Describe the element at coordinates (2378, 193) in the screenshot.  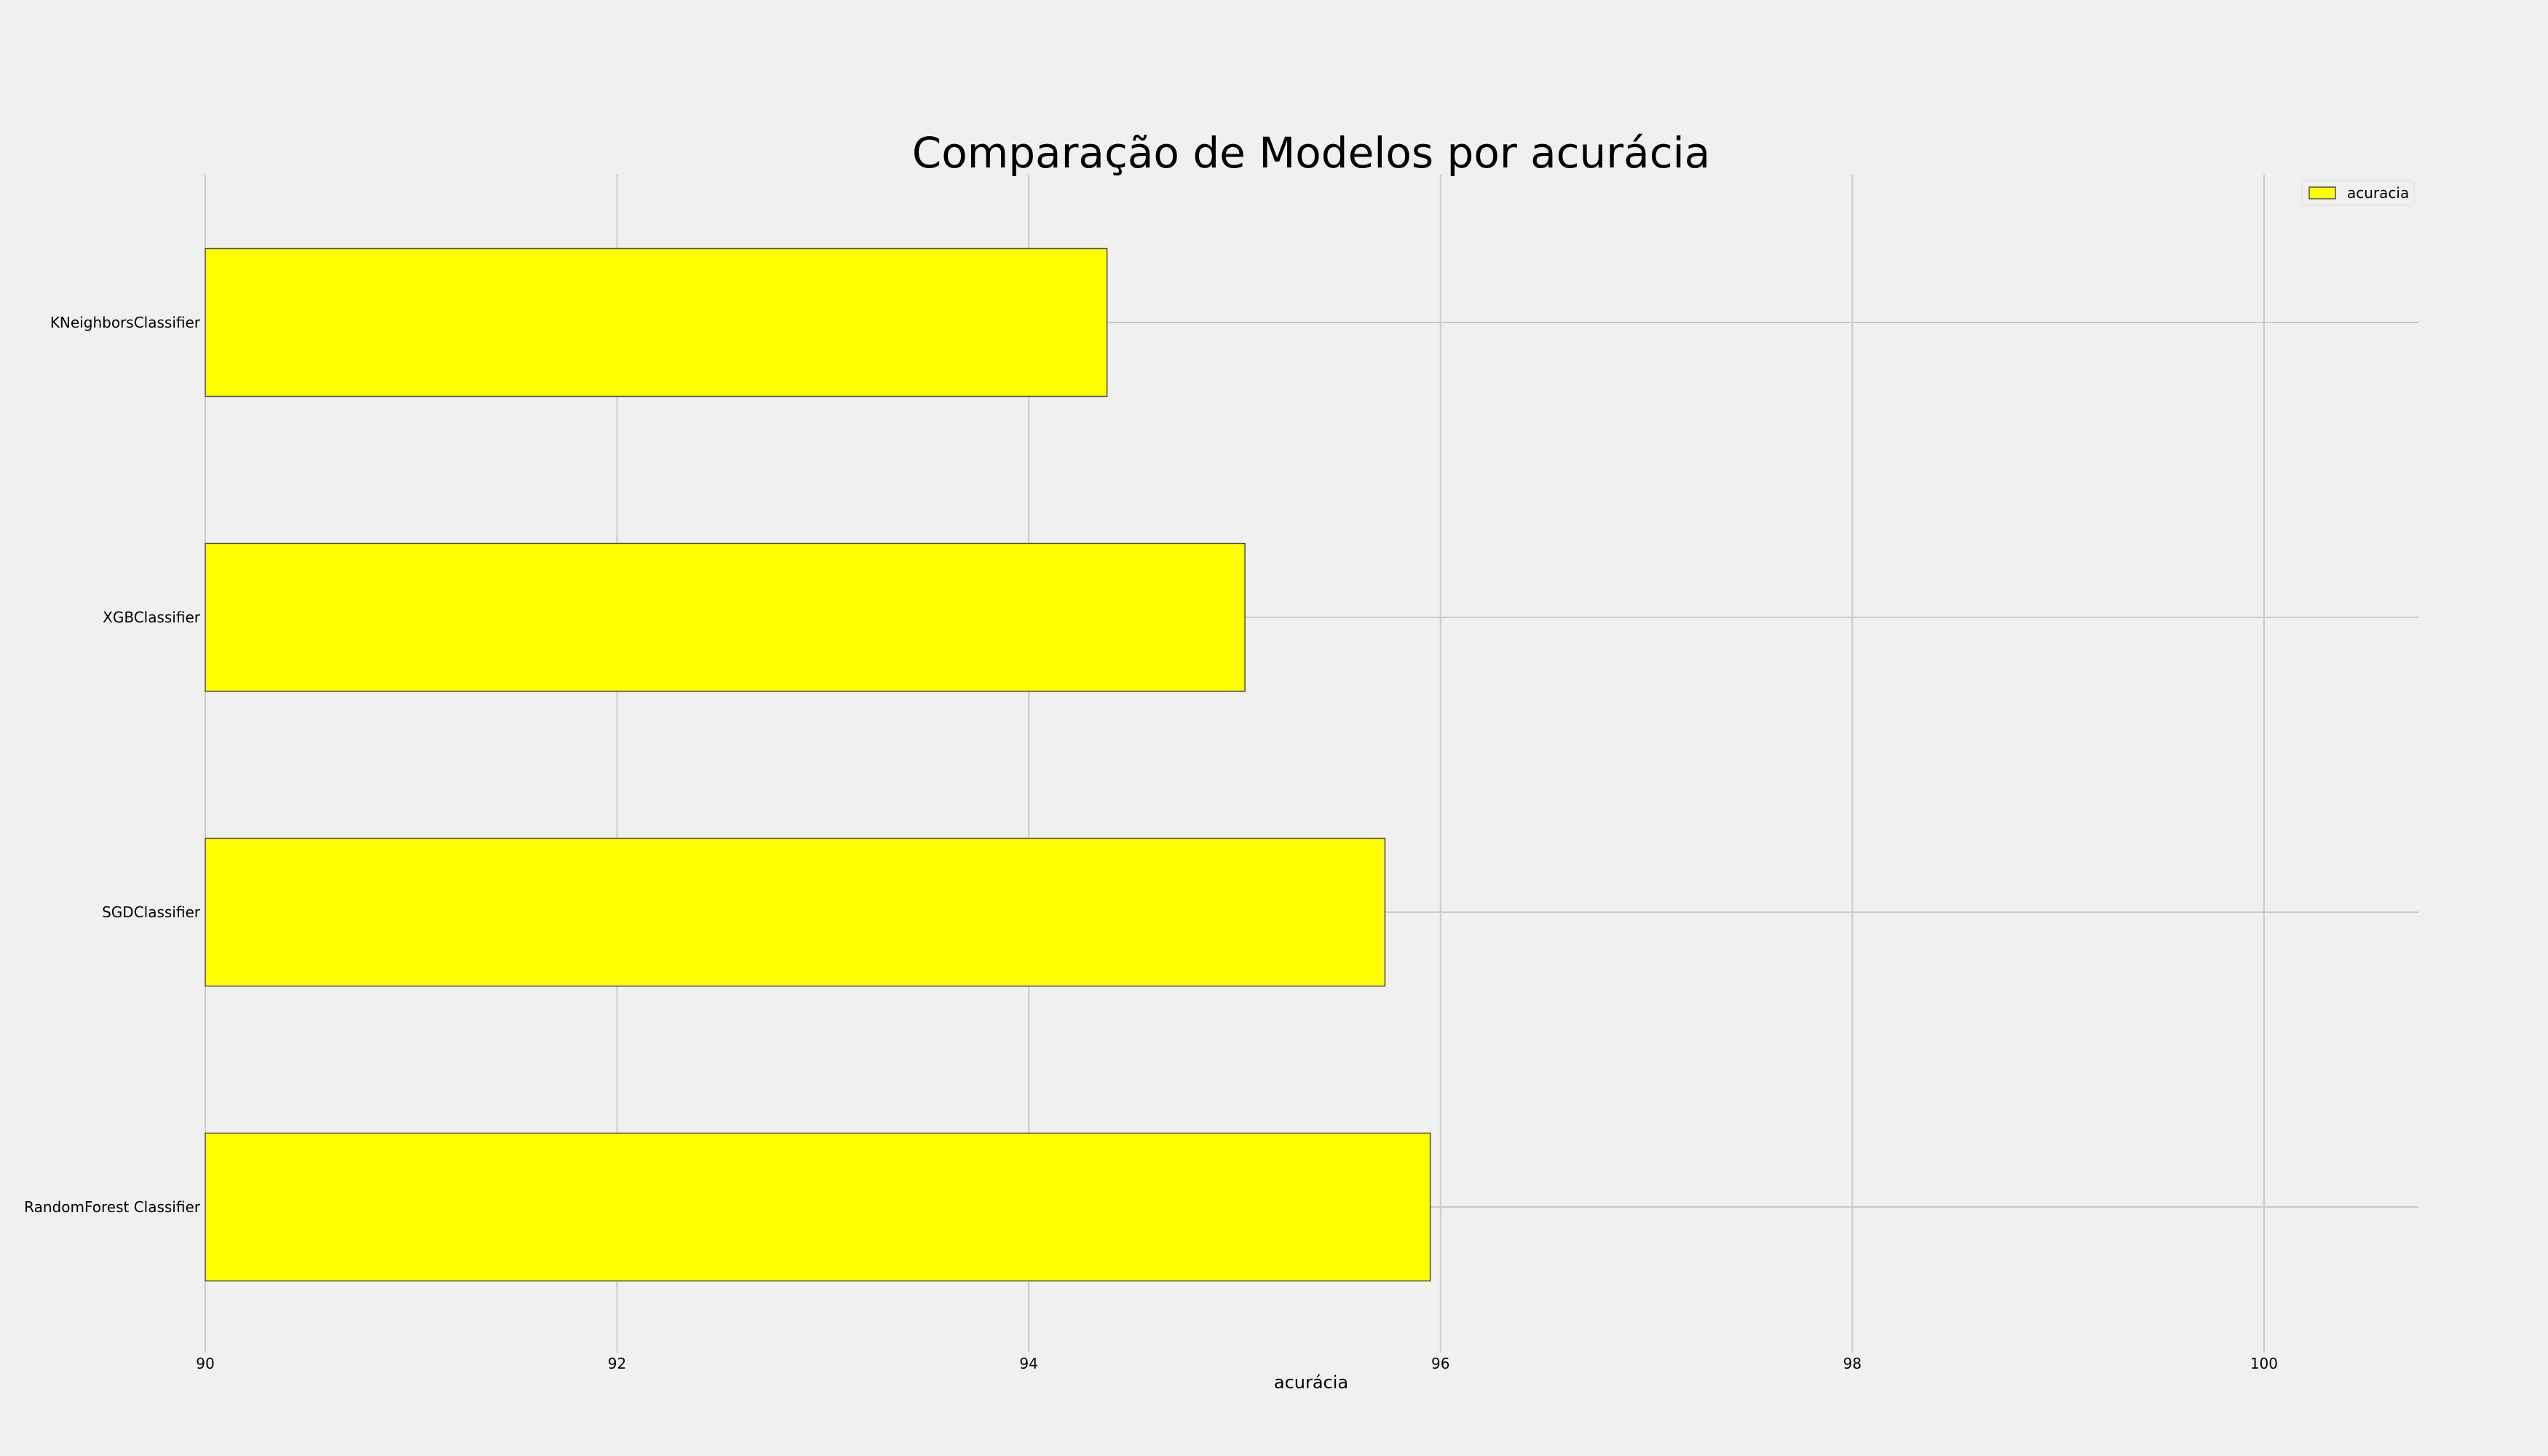
I see `legend-label: acuracia` at that location.